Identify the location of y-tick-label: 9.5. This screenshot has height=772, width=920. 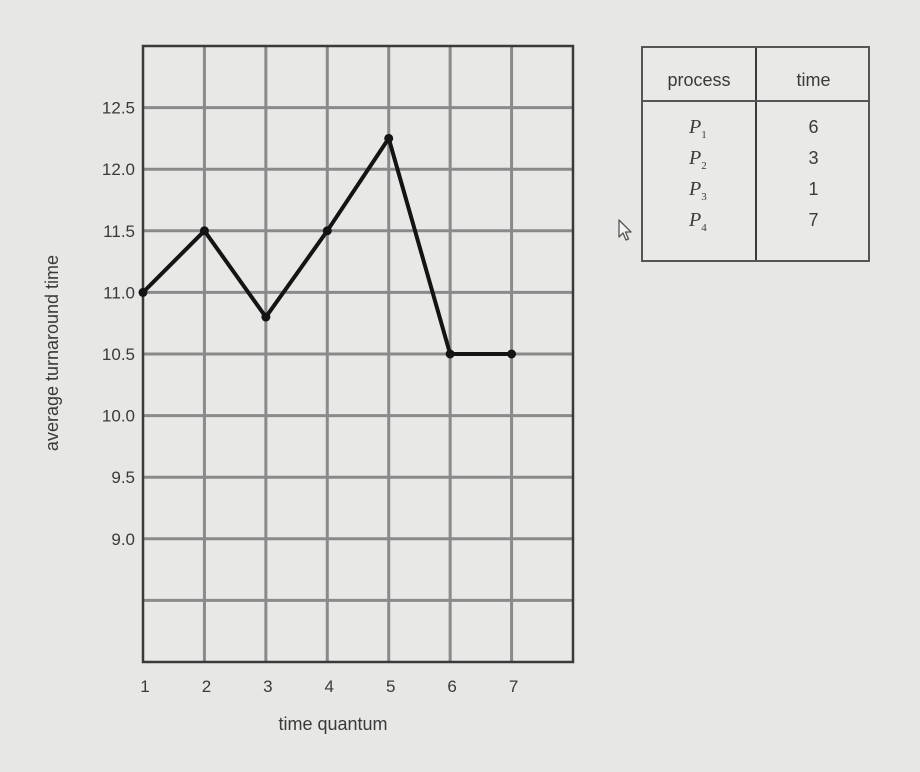
(123, 477).